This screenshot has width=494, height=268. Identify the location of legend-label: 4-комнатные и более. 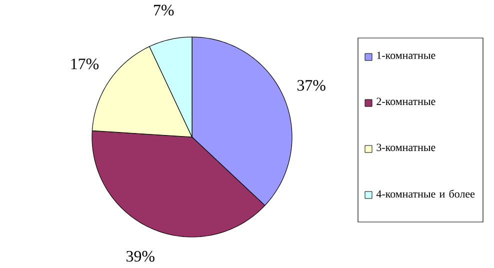
(425, 194).